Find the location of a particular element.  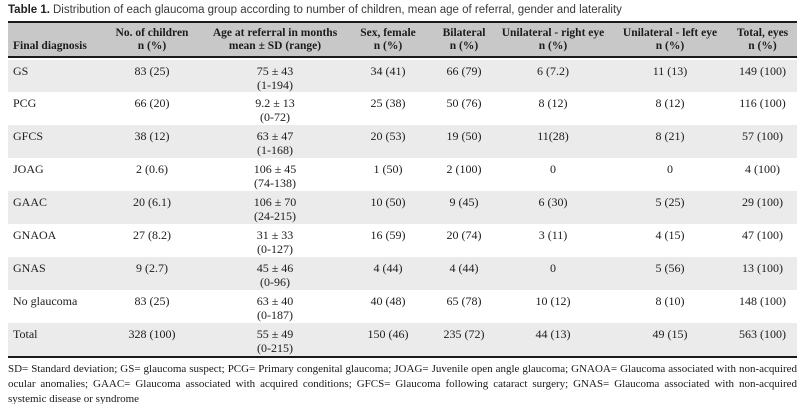

value-cell: 235 (72) is located at coordinates (464, 339).